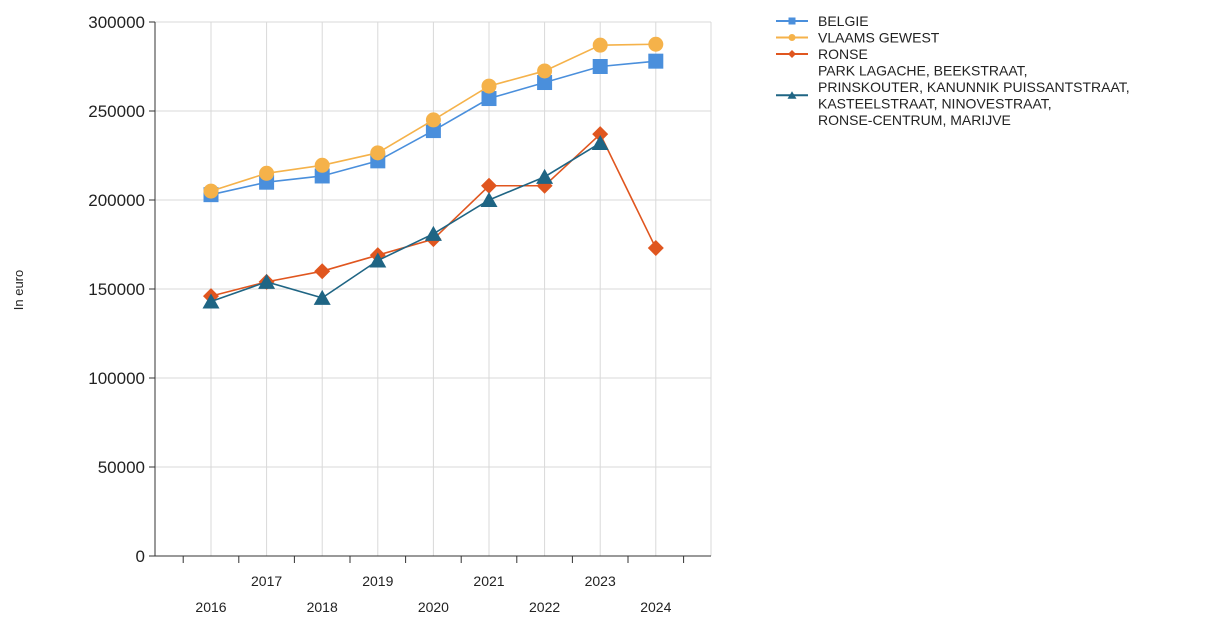 The image size is (1228, 619). Describe the element at coordinates (843, 21) in the screenshot. I see `legend-label: BELGIE` at that location.